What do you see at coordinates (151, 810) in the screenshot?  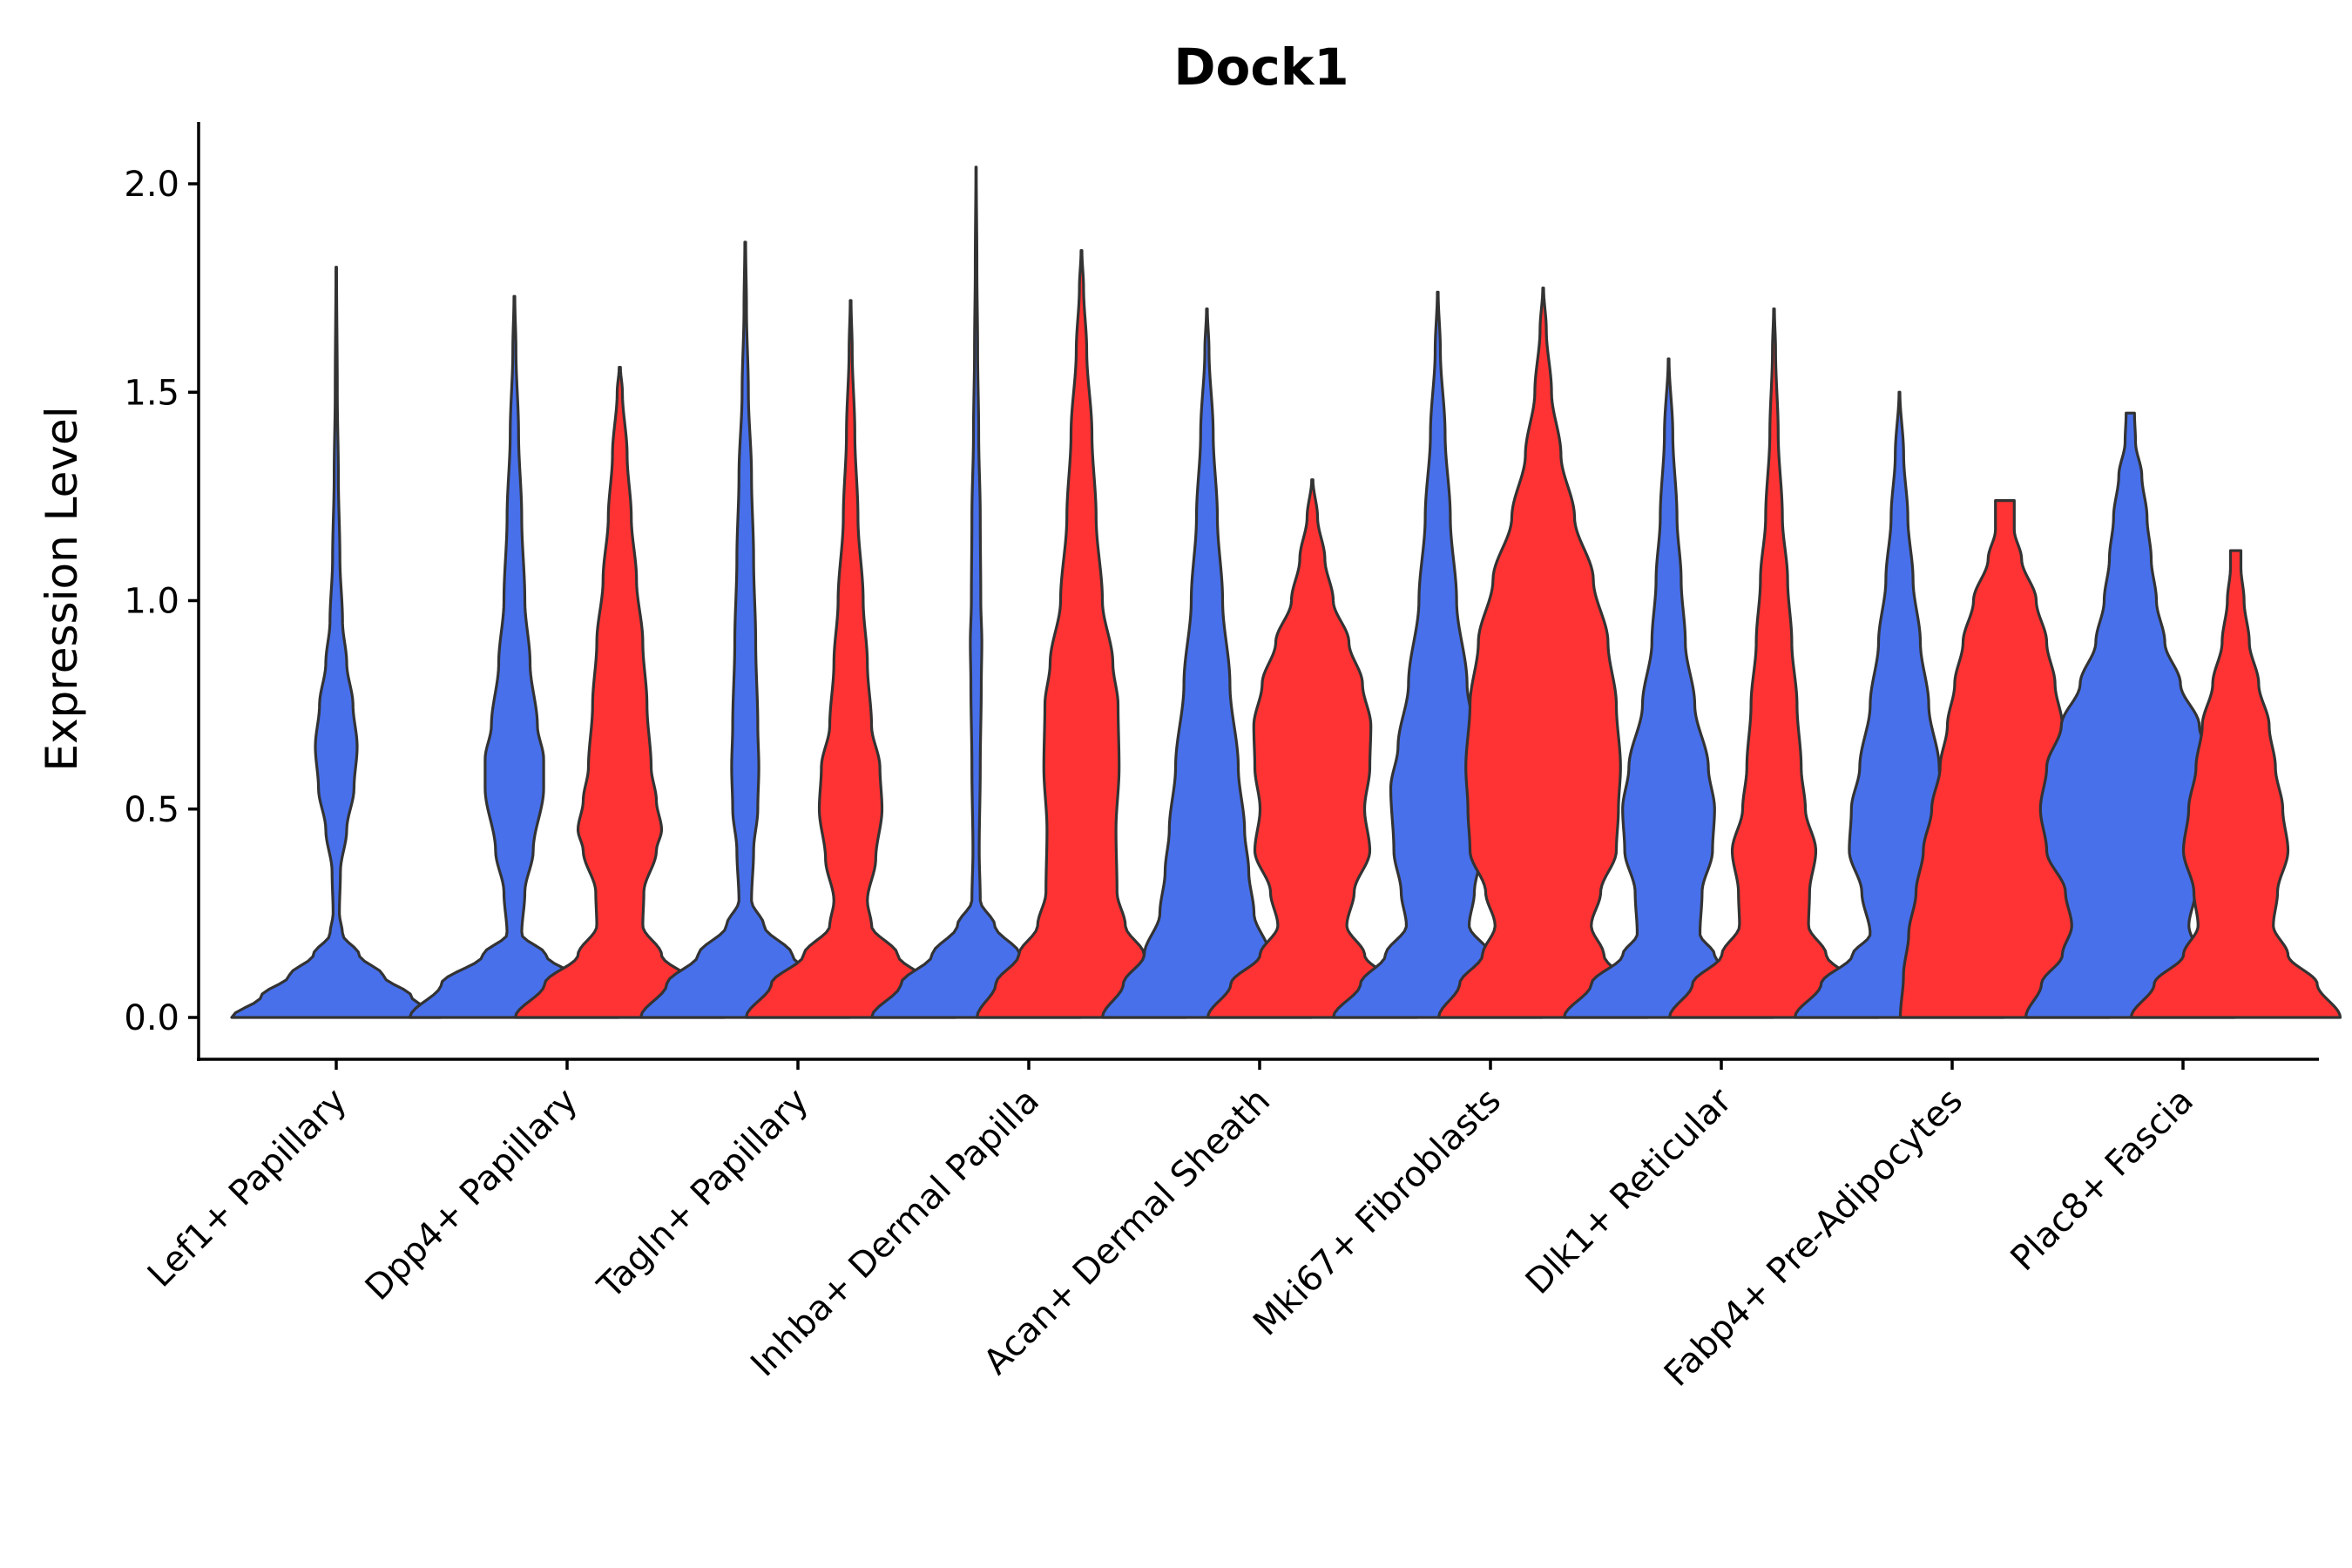 I see `y-tick-label: 0.5` at bounding box center [151, 810].